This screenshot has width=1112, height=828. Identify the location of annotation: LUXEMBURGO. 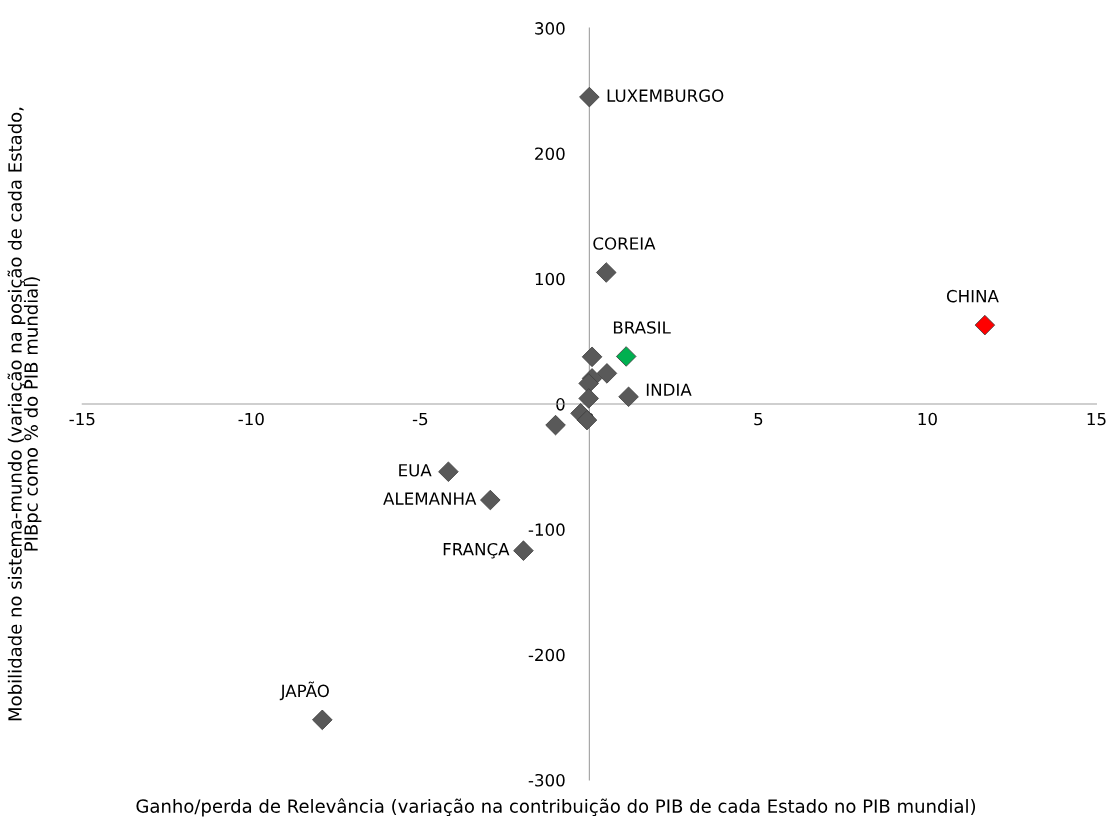
(665, 95).